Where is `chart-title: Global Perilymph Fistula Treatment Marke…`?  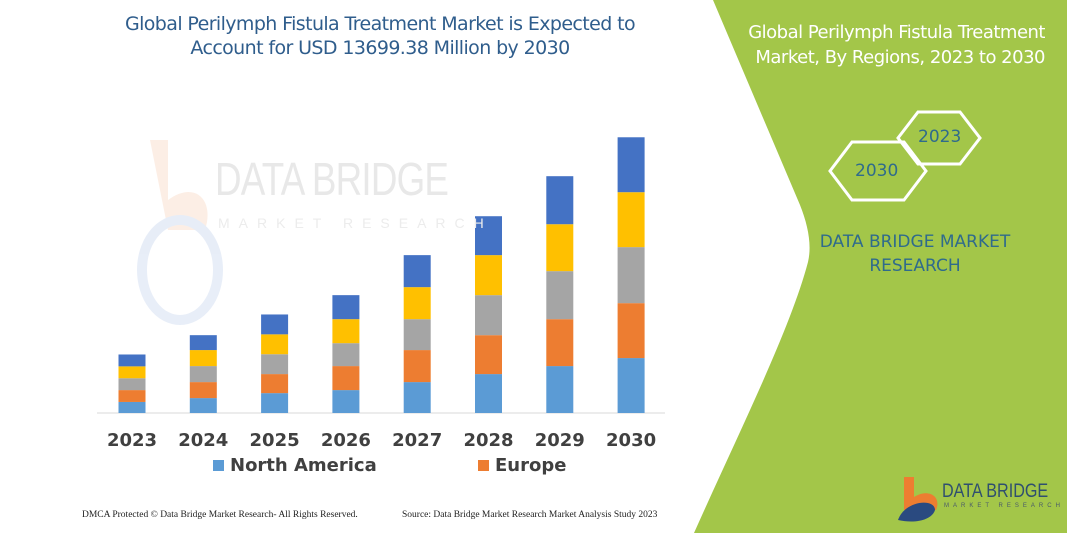 chart-title: Global Perilymph Fistula Treatment Marke… is located at coordinates (380, 36).